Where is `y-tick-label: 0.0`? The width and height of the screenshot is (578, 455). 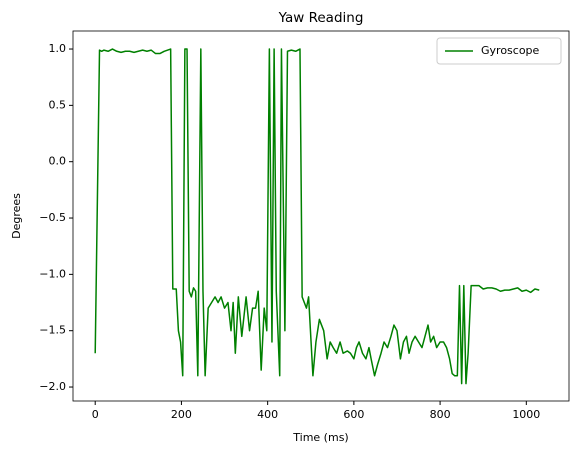
y-tick-label: 0.0 is located at coordinates (58, 161).